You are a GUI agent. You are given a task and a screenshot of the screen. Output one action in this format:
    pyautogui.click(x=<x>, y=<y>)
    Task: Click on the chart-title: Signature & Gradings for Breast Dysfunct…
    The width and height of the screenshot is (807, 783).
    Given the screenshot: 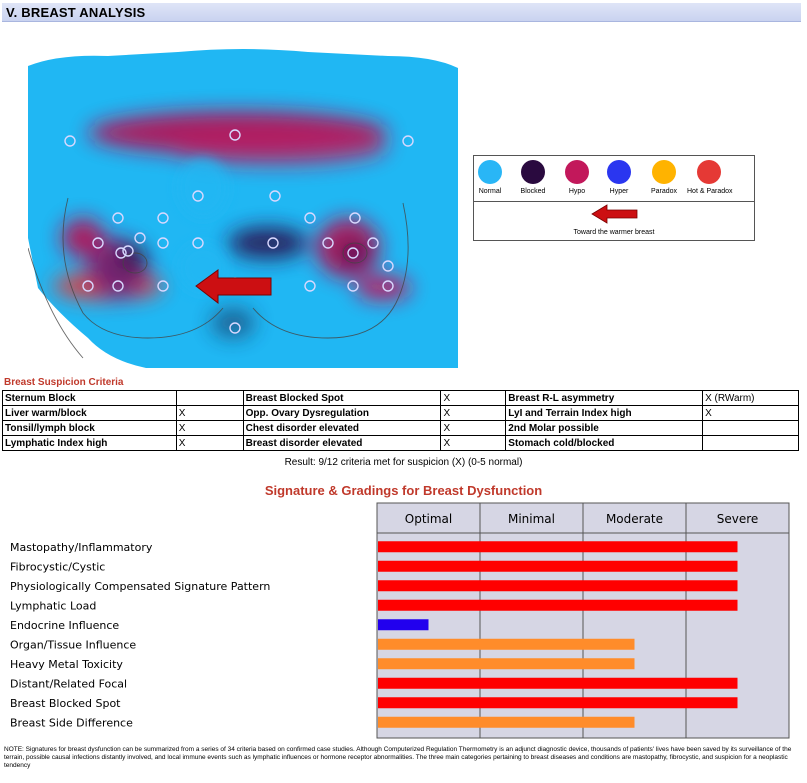 What is the action you would take?
    pyautogui.click(x=403, y=490)
    